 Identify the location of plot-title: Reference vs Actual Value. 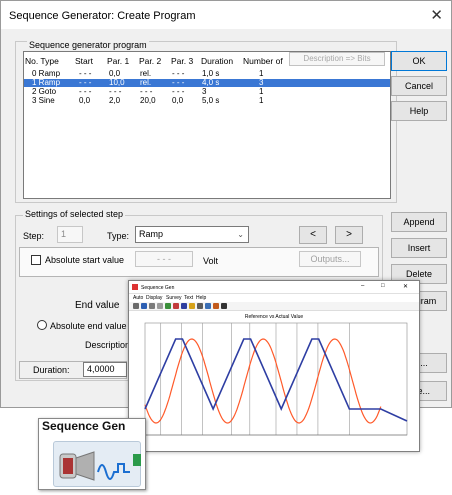
(274, 317).